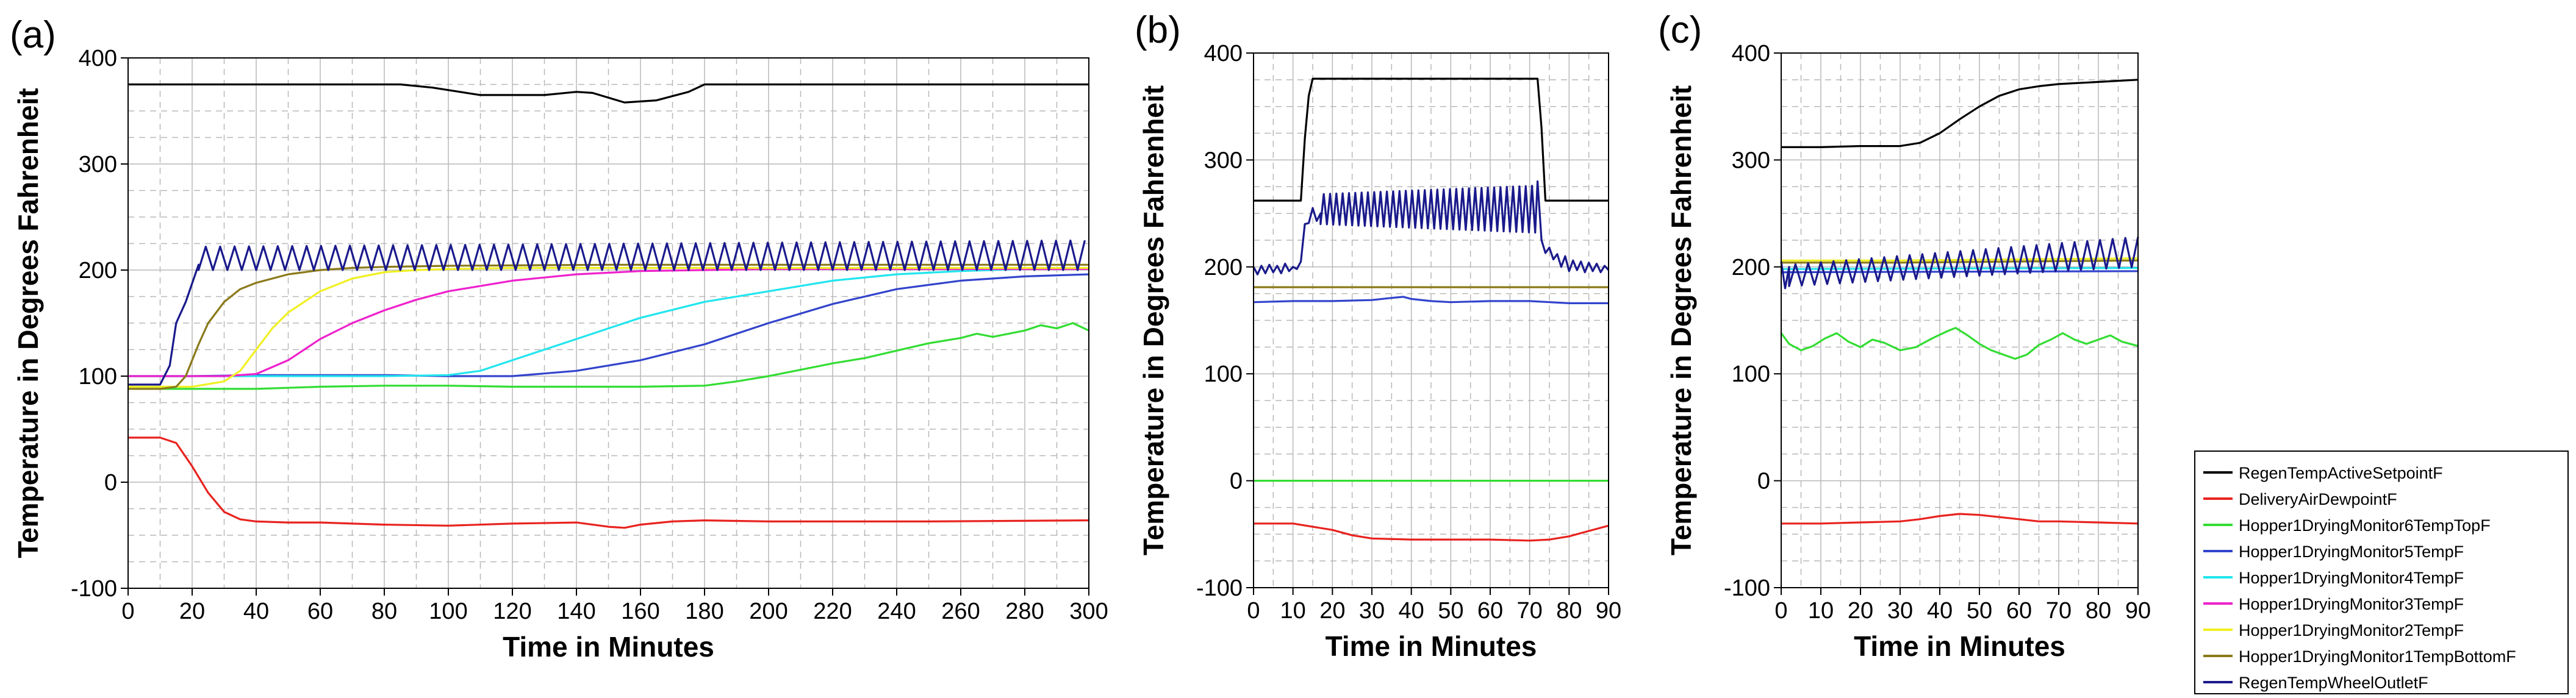 The width and height of the screenshot is (2576, 698). What do you see at coordinates (1158, 30) in the screenshot?
I see `panel-letter-b: (b)` at bounding box center [1158, 30].